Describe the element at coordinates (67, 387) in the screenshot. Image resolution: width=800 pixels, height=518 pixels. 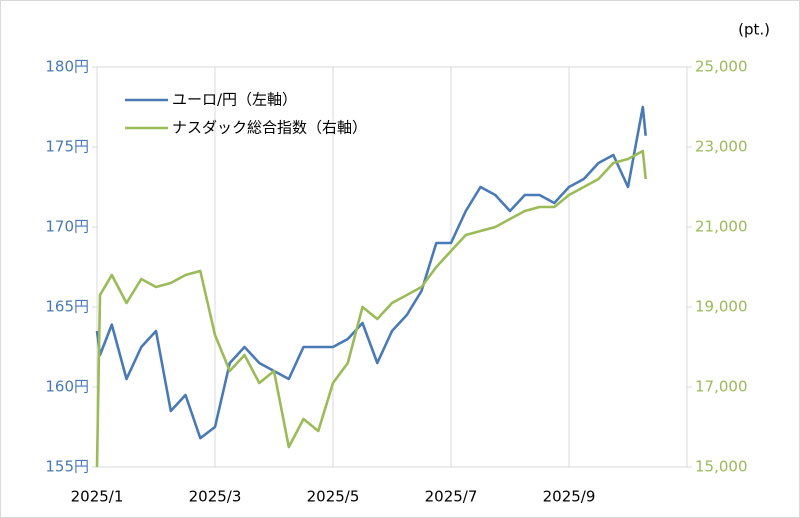
I see `y-tick-label: 160円` at that location.